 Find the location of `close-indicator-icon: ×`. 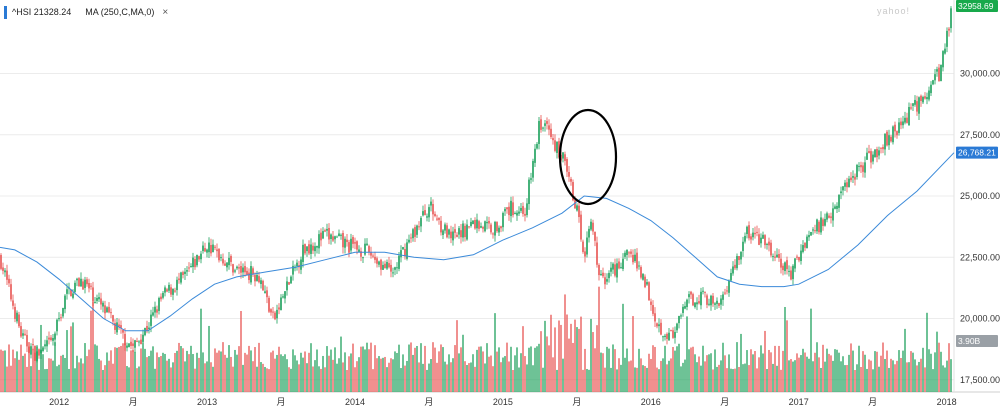

close-indicator-icon: × is located at coordinates (165, 12).